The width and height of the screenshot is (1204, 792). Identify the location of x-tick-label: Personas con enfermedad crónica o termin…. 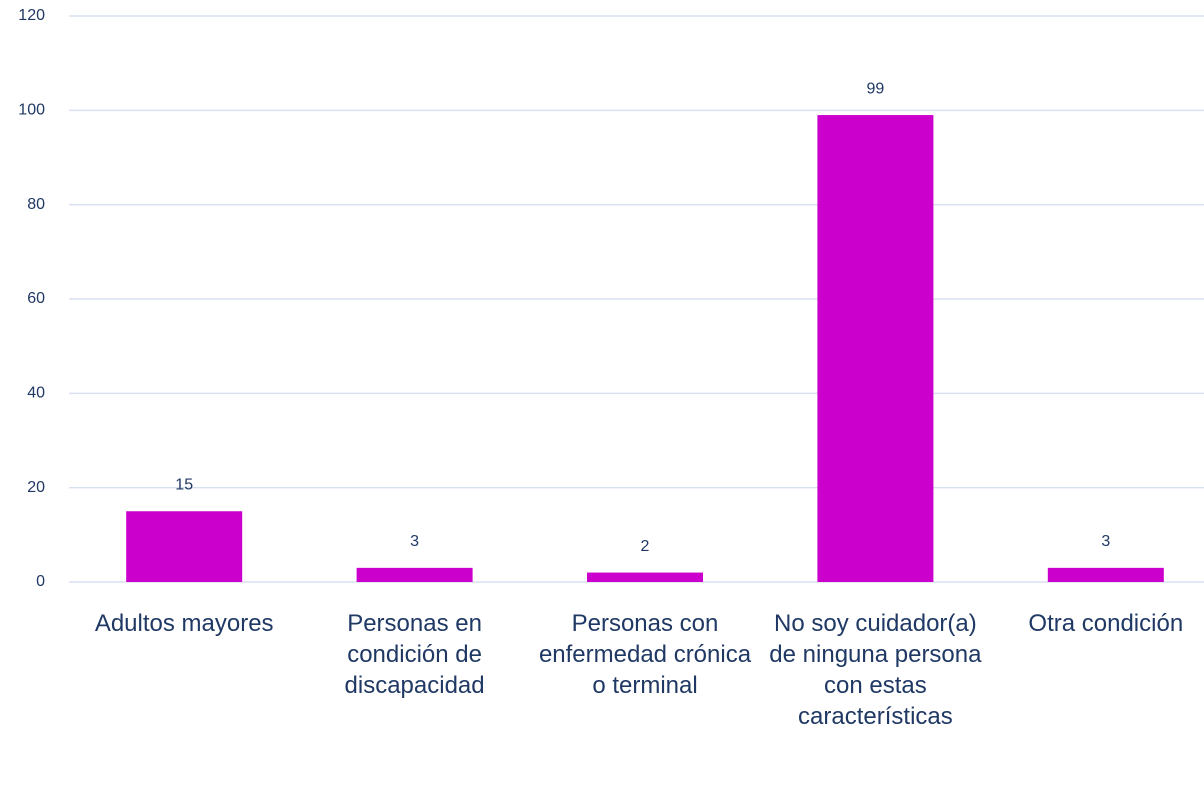
(645, 654).